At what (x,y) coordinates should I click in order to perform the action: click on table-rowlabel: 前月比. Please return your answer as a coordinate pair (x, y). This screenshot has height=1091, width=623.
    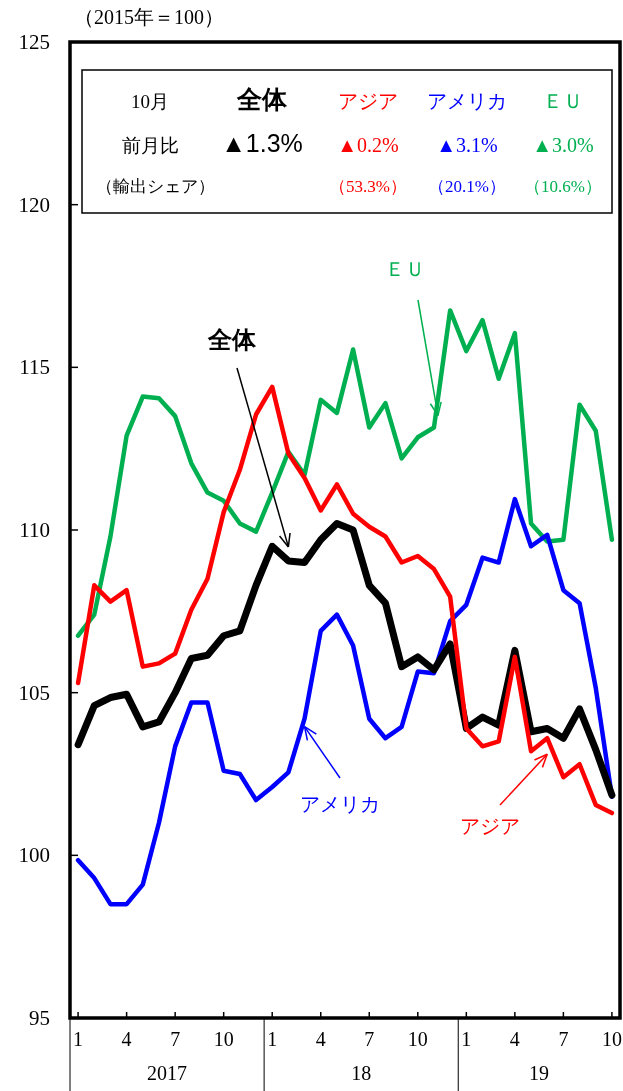
    Looking at the image, I should click on (150, 145).